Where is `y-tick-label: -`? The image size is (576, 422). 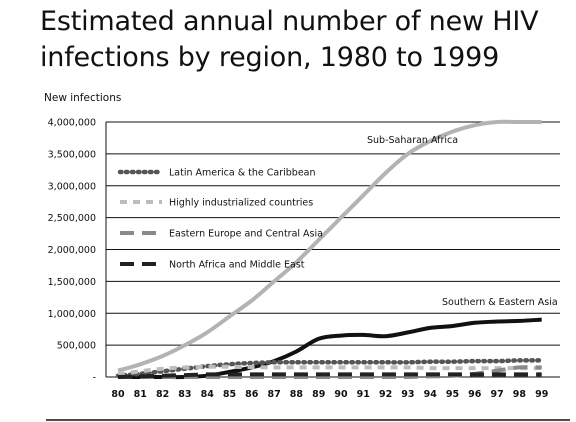 y-tick-label: - is located at coordinates (94, 378).